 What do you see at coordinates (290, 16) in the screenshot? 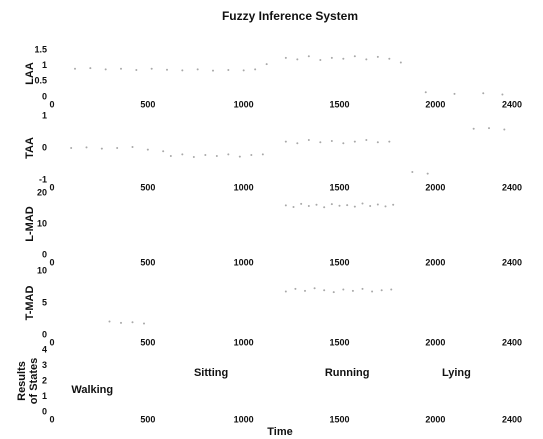
I see `figure-title: Fuzzy Inference System` at bounding box center [290, 16].